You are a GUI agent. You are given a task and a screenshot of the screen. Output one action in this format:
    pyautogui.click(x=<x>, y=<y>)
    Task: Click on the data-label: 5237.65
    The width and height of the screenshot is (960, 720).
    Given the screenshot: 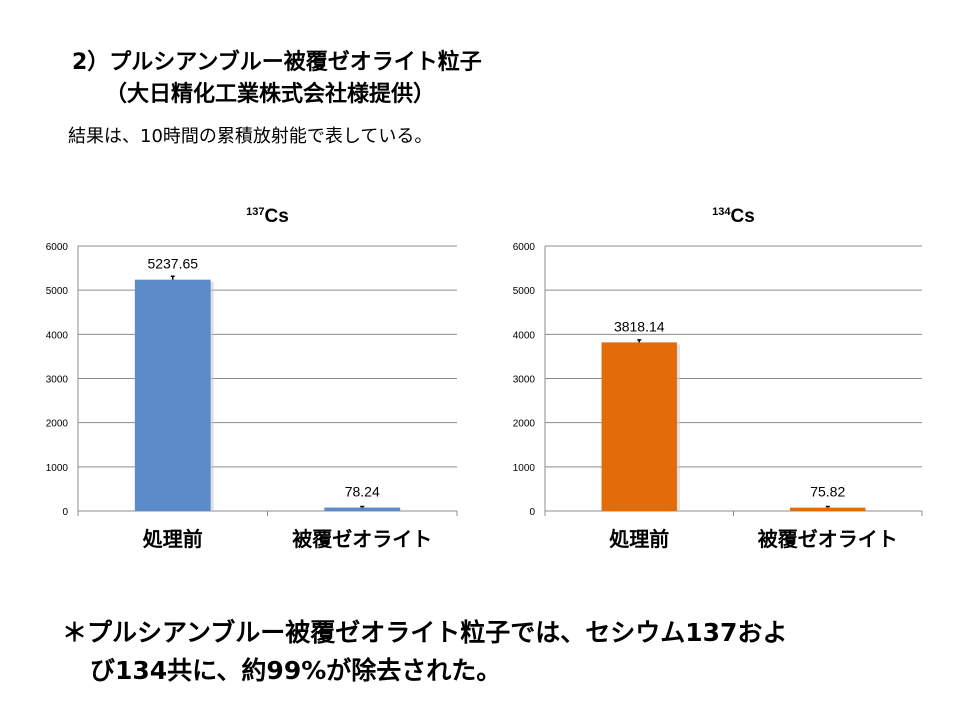 What is the action you would take?
    pyautogui.click(x=172, y=264)
    